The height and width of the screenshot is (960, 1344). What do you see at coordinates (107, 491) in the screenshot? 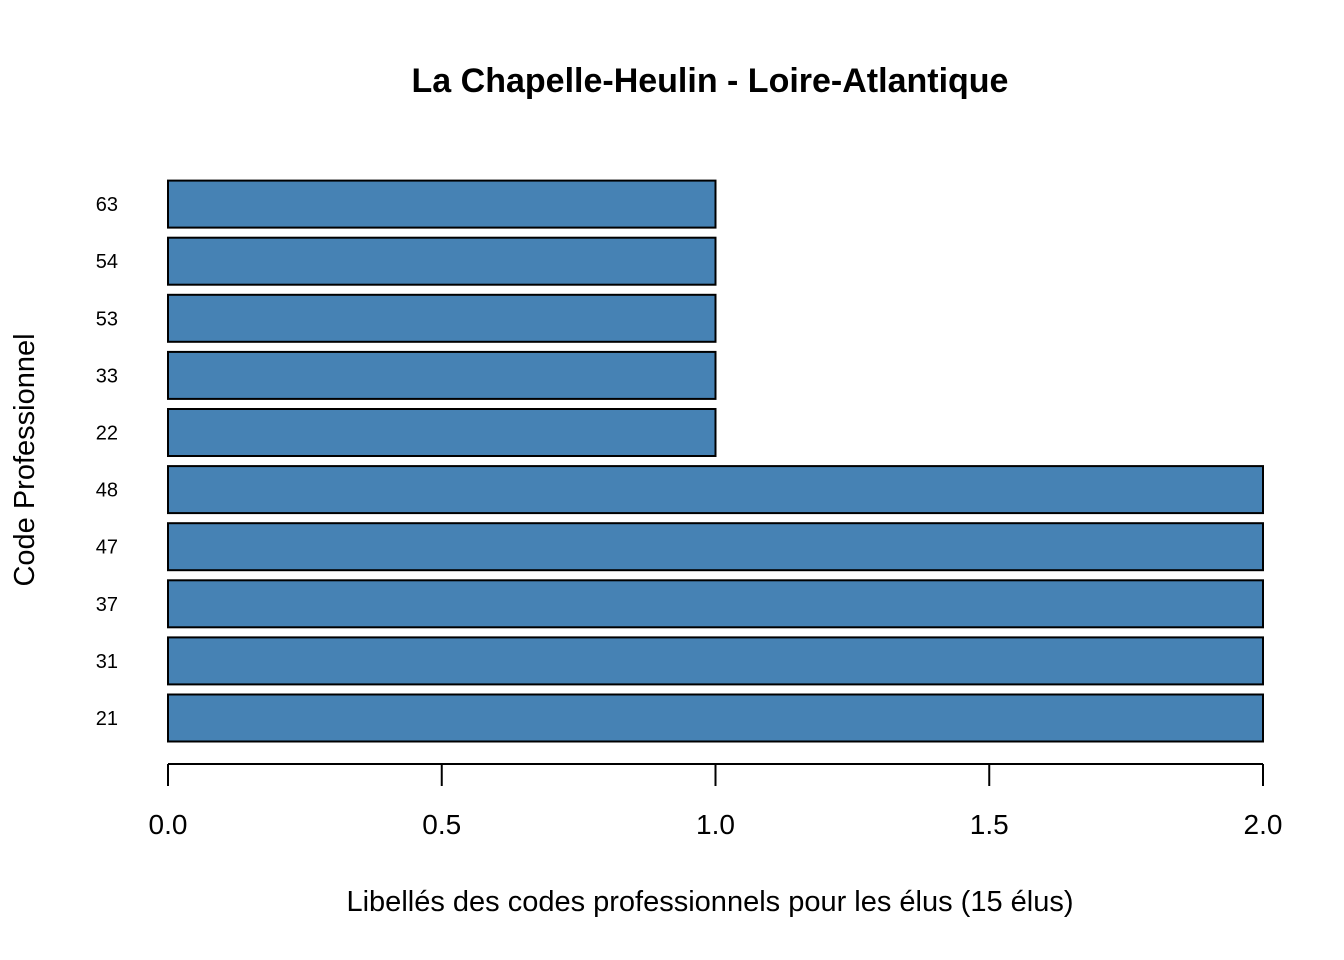
I see `category-label-48: 48` at bounding box center [107, 491].